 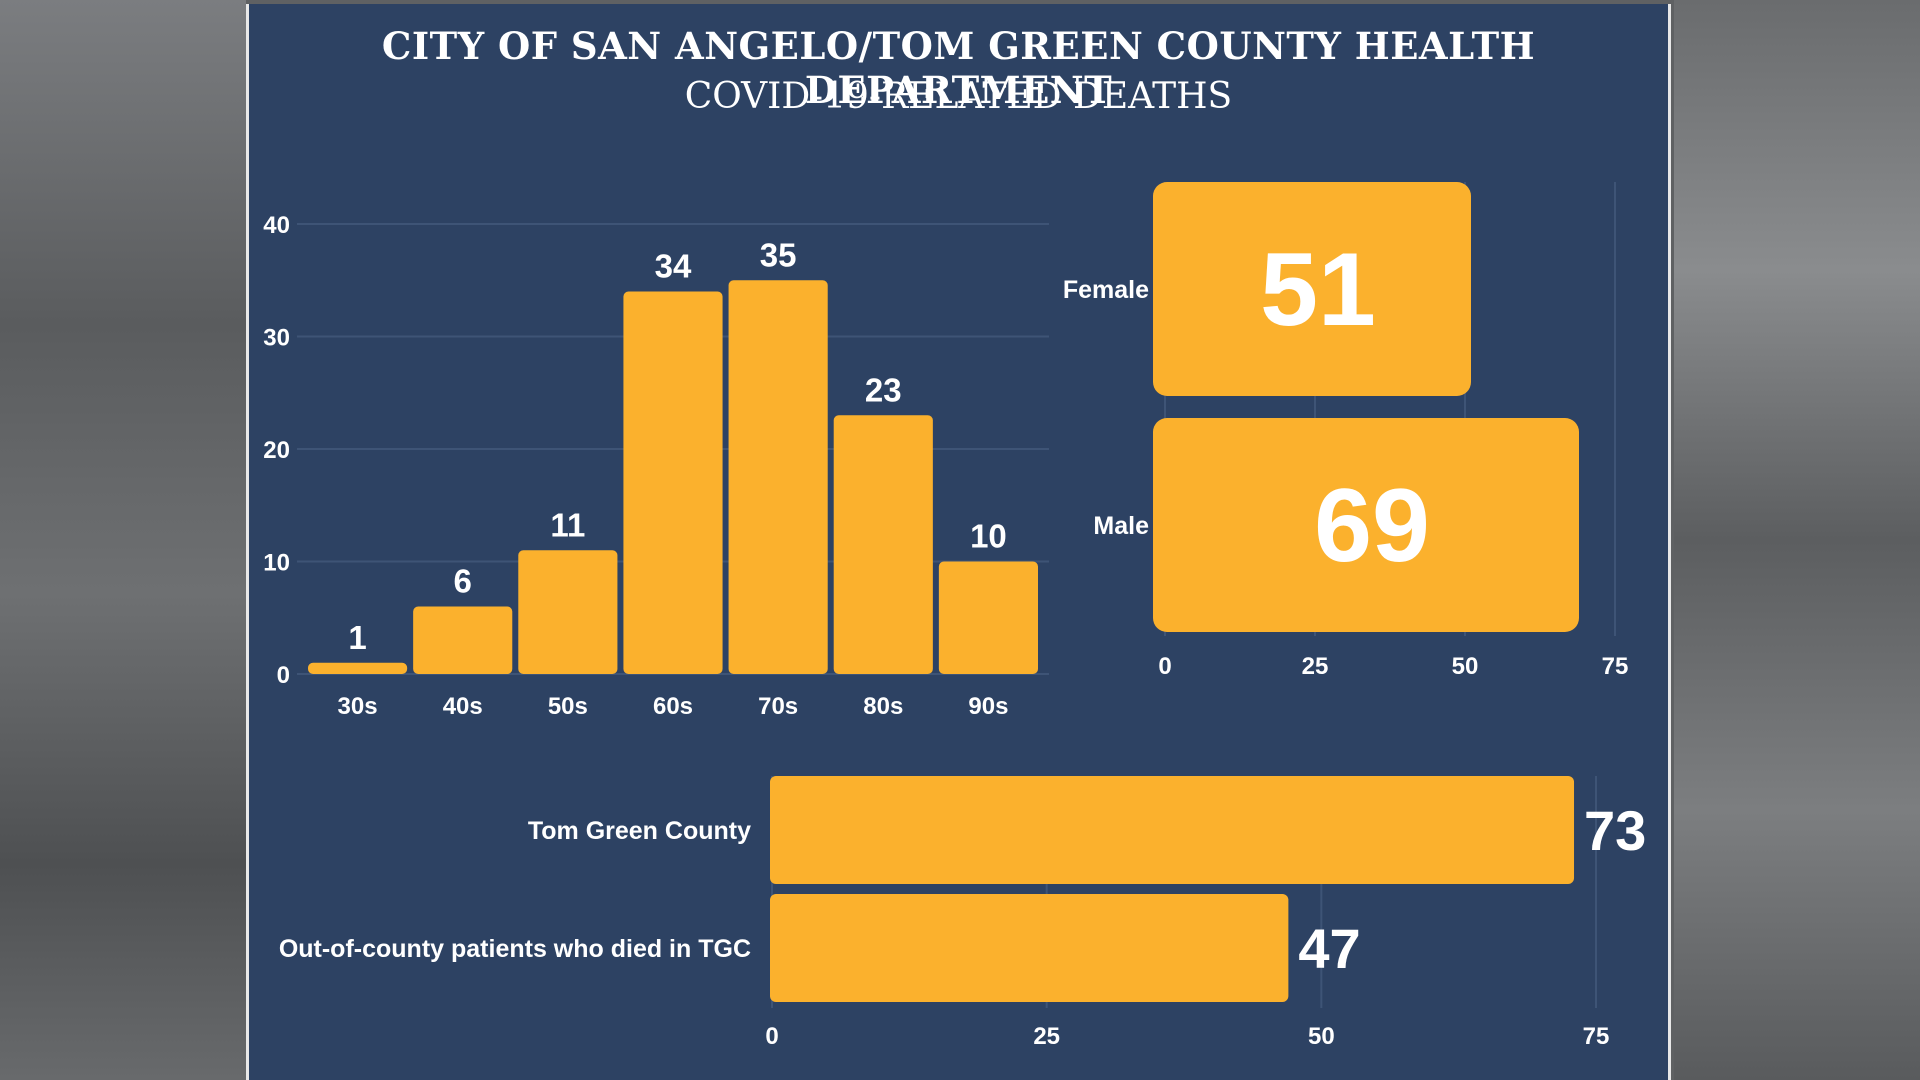 I want to click on residence-x-tick-label: 75, so click(x=1596, y=1036).